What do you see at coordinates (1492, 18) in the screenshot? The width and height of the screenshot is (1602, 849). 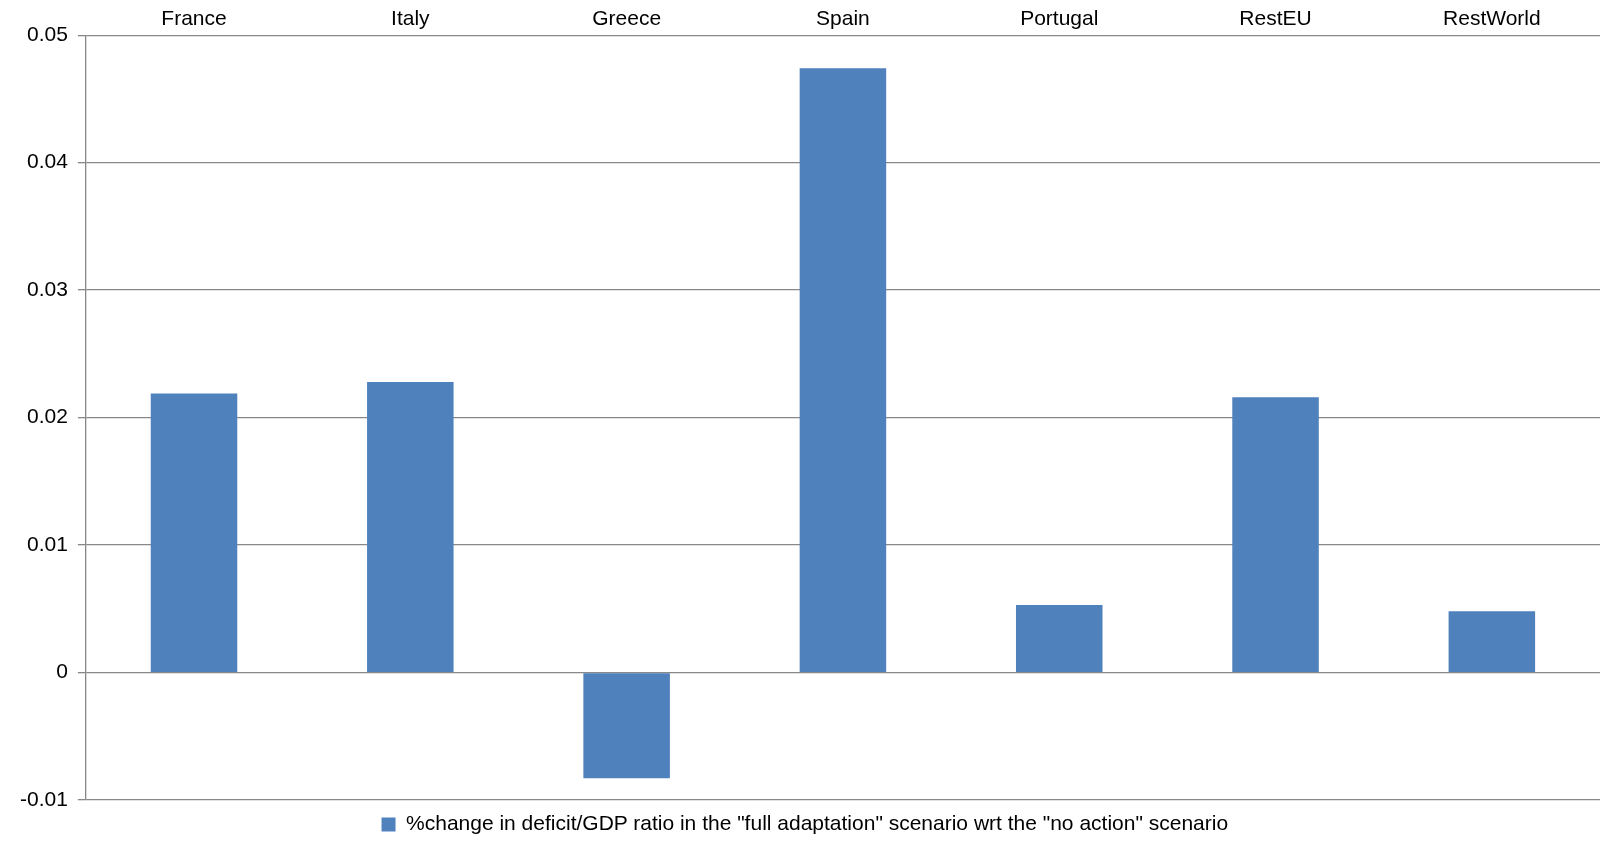 I see `x-tick-label: RestWorld` at bounding box center [1492, 18].